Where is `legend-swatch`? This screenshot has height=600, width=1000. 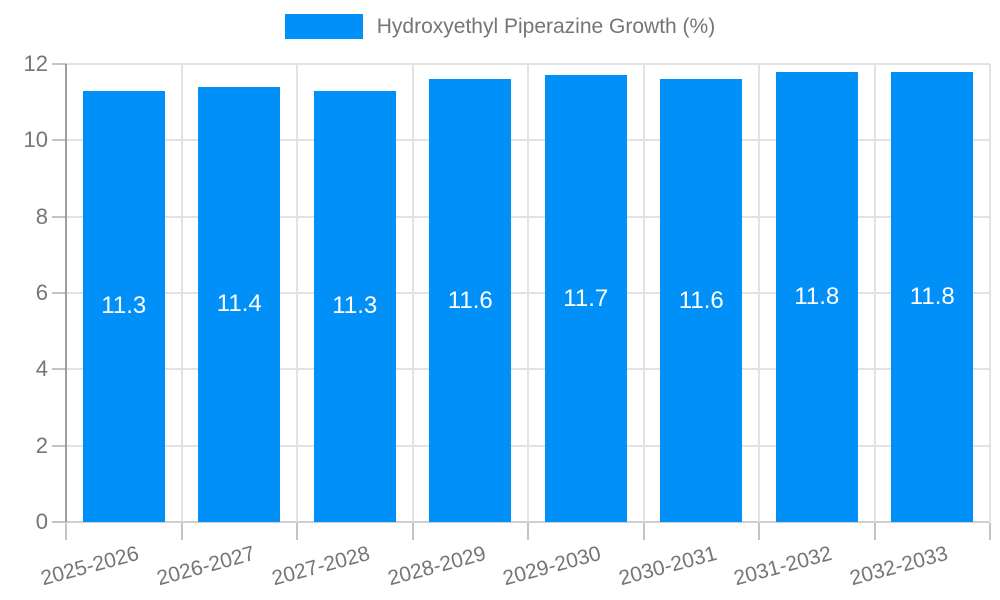
legend-swatch is located at coordinates (323, 26).